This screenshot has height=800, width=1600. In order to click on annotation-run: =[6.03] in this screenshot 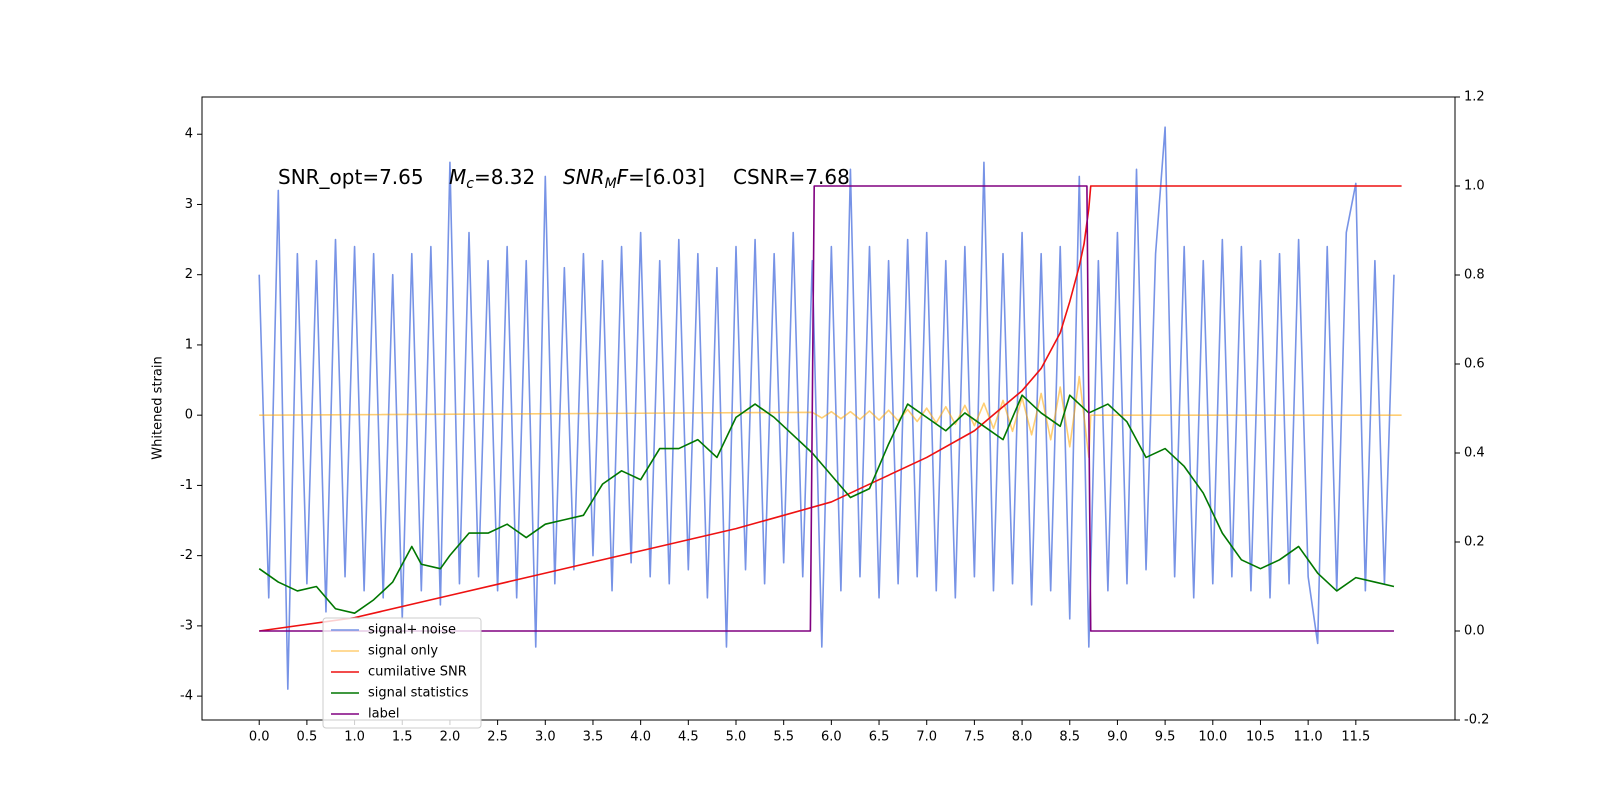, I will do `click(666, 177)`.